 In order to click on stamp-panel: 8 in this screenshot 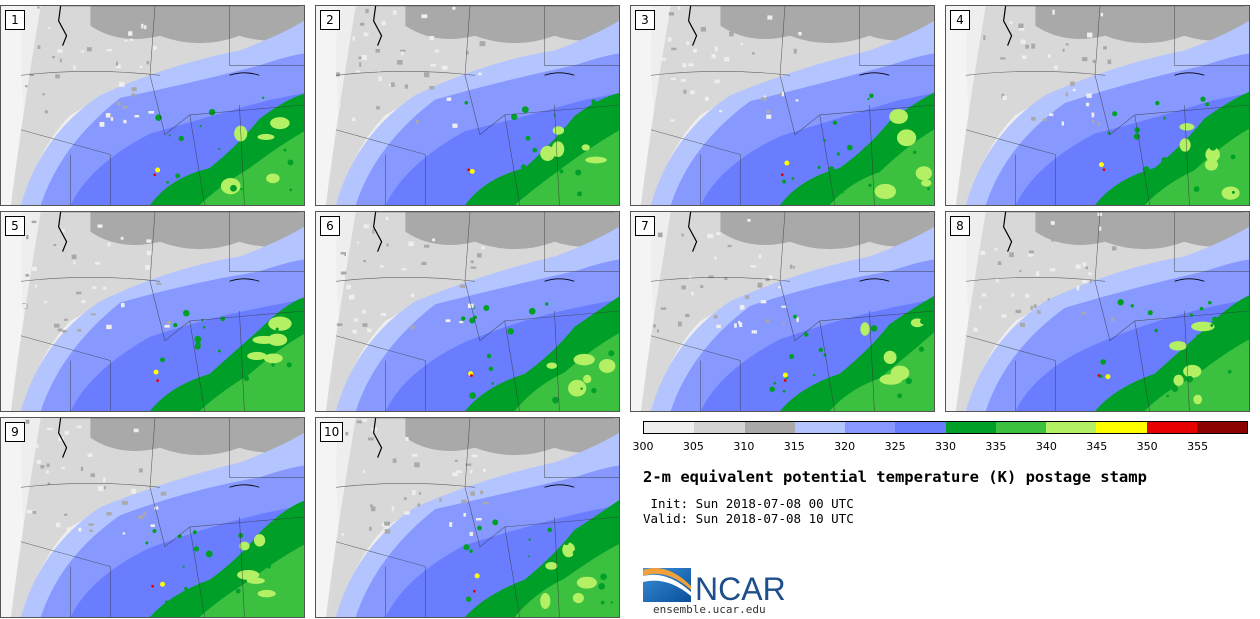, I will do `click(1097, 311)`.